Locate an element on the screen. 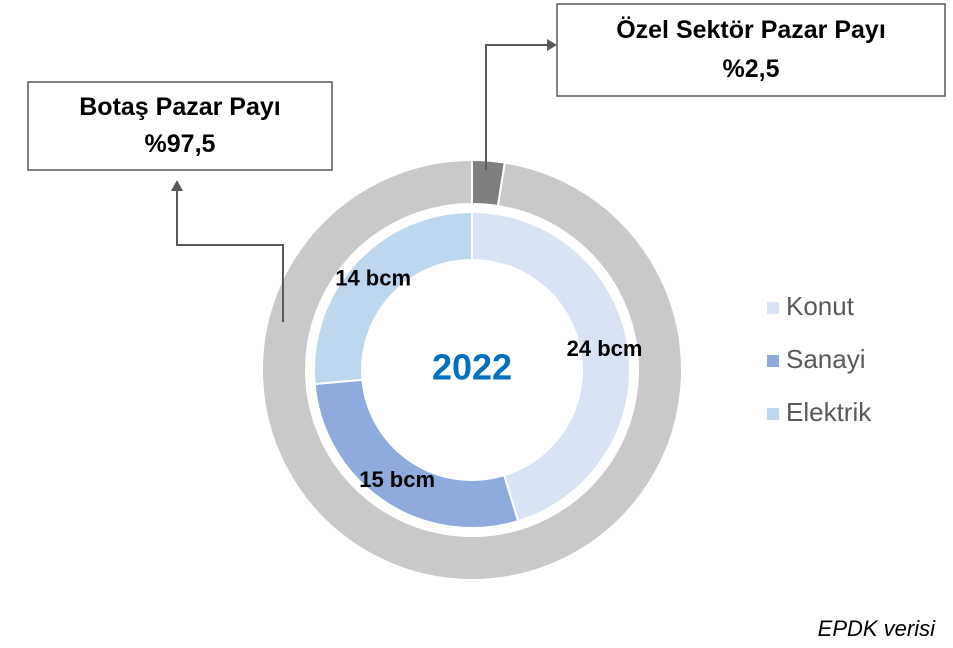 The width and height of the screenshot is (953, 648). callout-title: Özel Sektör Pazar Payı is located at coordinates (751, 29).